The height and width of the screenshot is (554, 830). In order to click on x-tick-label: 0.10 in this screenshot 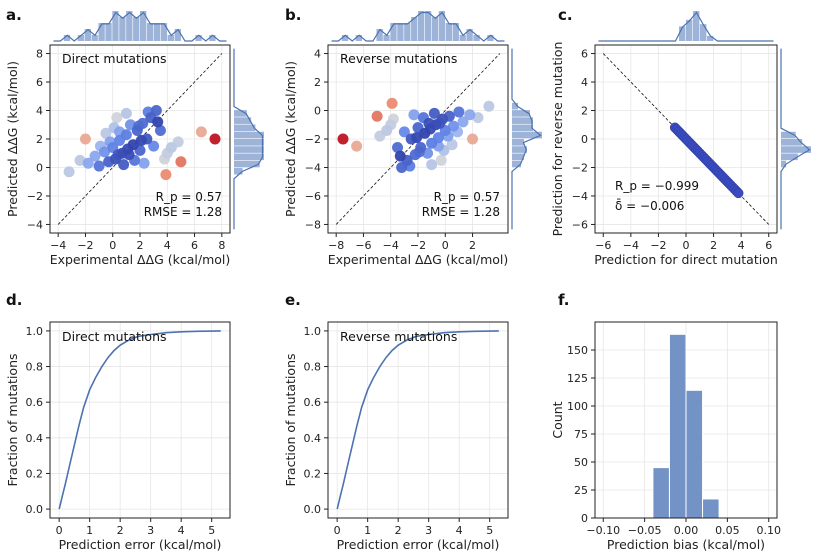, I will do `click(768, 530)`.